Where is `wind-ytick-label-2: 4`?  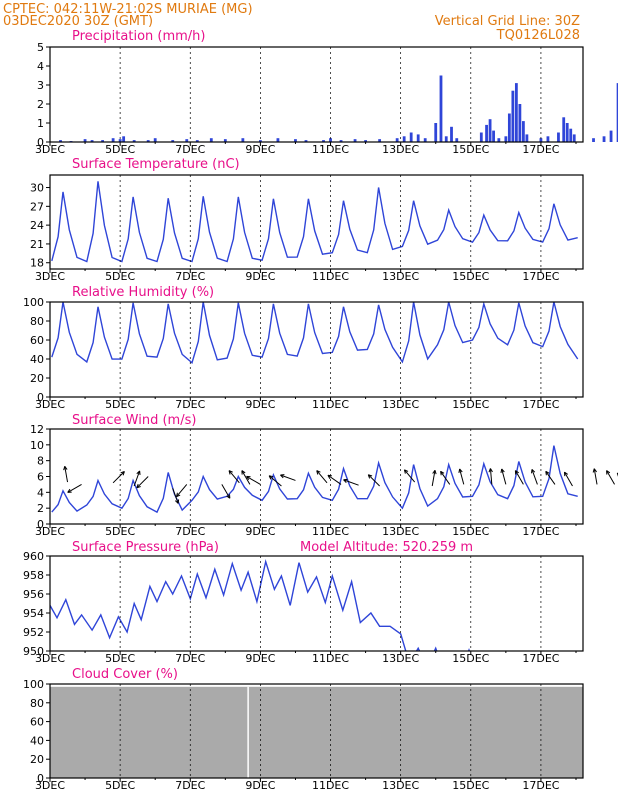
wind-ytick-label-2: 4 is located at coordinates (40, 492).